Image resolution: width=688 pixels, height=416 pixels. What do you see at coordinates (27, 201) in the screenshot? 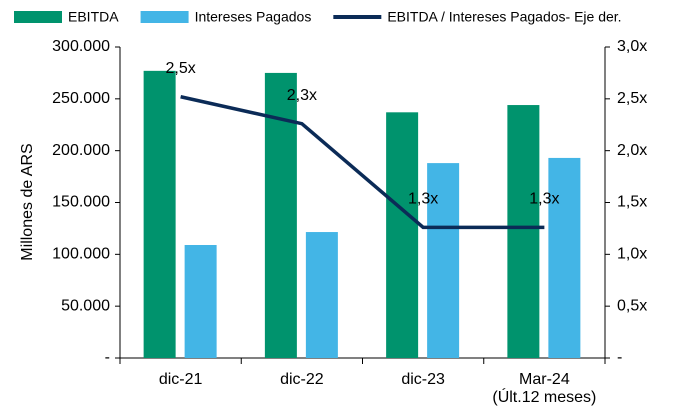
I see `y-axis-label: Millones de ARS` at bounding box center [27, 201].